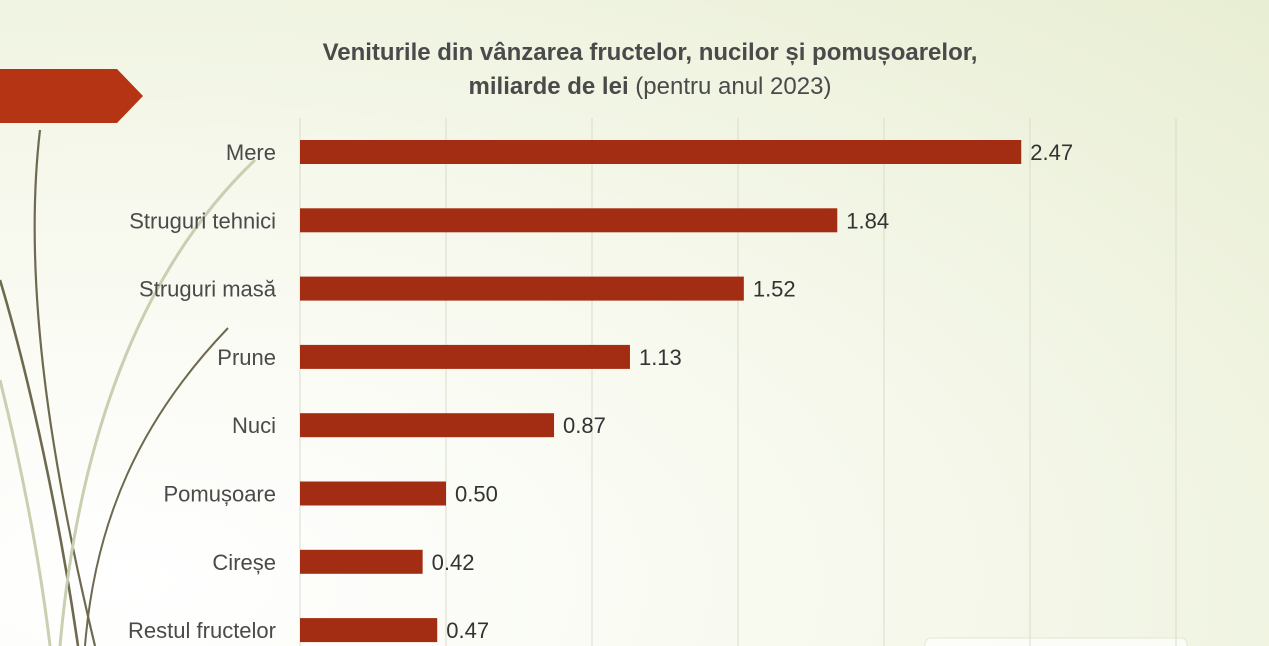 This screenshot has height=646, width=1269. What do you see at coordinates (584, 425) in the screenshot?
I see `value-label: 0.87` at bounding box center [584, 425].